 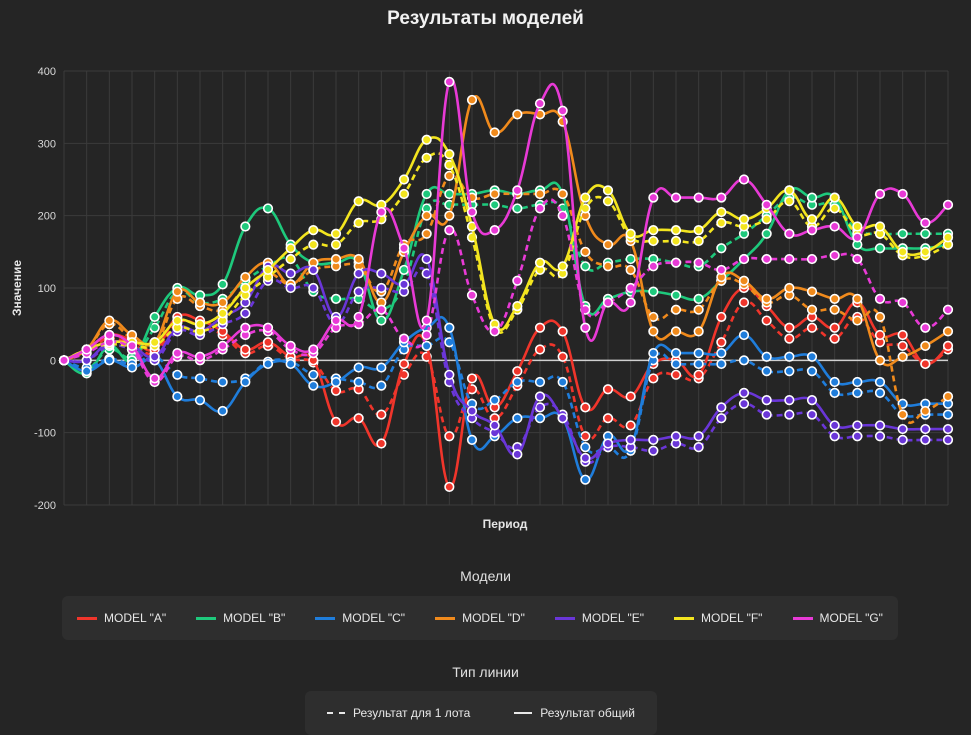 I want to click on legend-item-model-g: MODEL "G", so click(x=837, y=618).